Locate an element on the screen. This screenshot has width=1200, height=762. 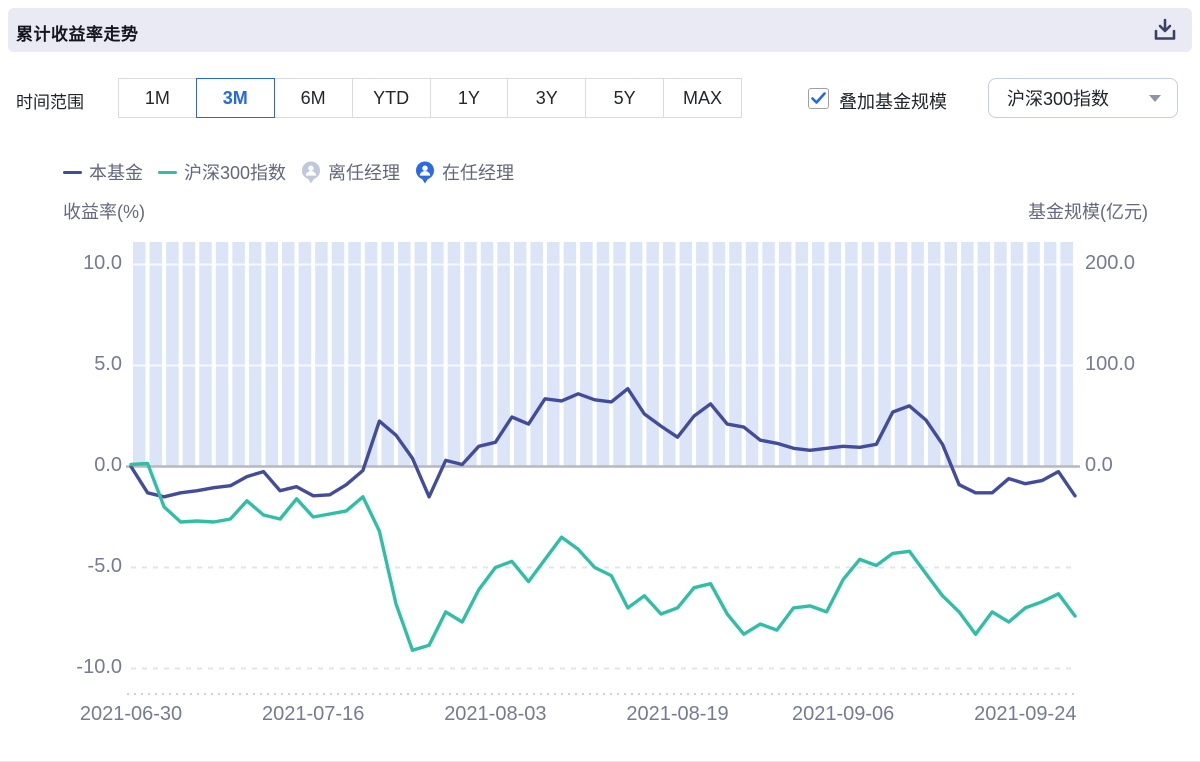
checkmark-icon is located at coordinates (818, 98).